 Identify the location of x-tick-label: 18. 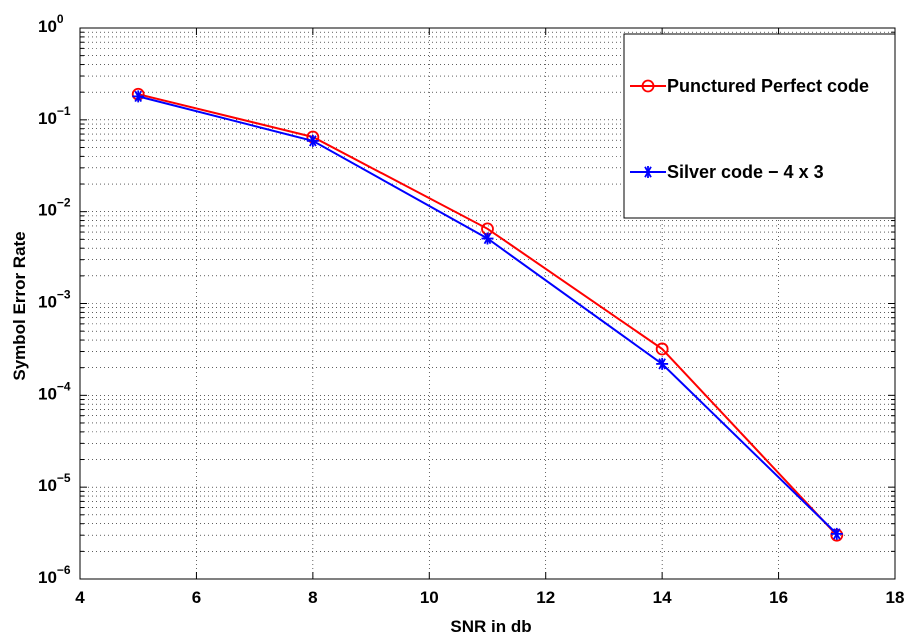
(895, 597).